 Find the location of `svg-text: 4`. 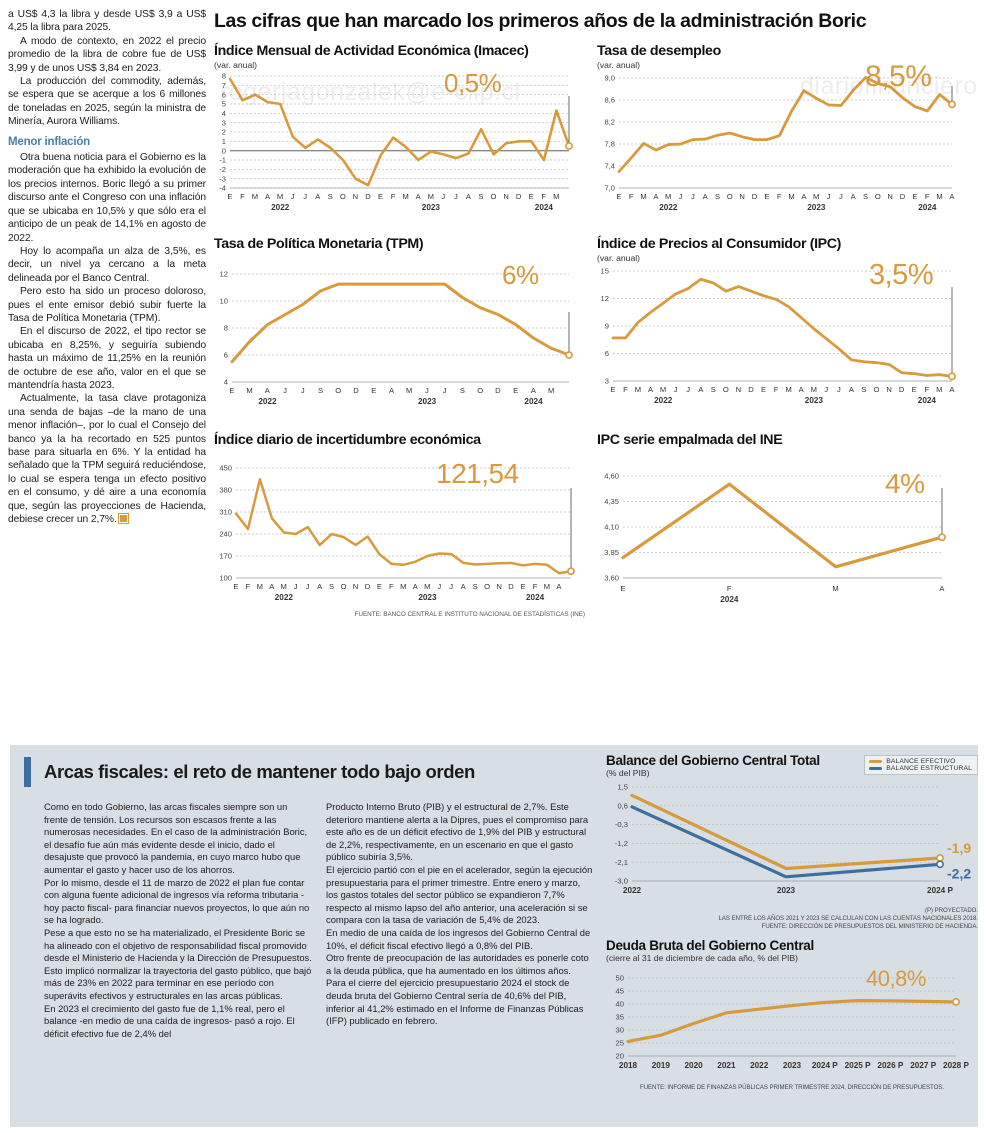

svg-text: 4 is located at coordinates (226, 382).